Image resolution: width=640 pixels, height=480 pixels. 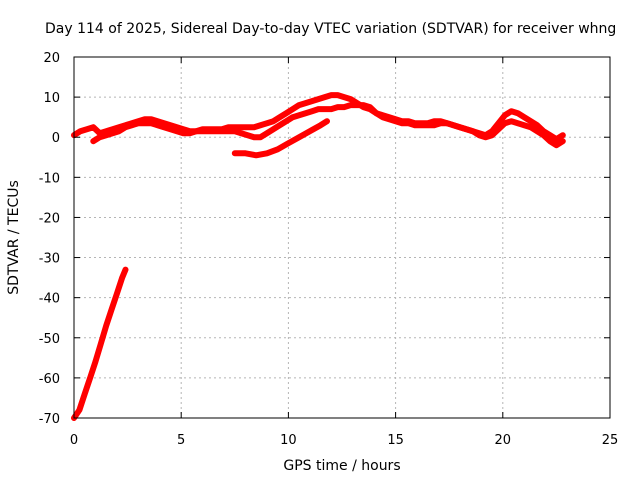 What do you see at coordinates (395, 440) in the screenshot?
I see `x-tick-label: 15` at bounding box center [395, 440].